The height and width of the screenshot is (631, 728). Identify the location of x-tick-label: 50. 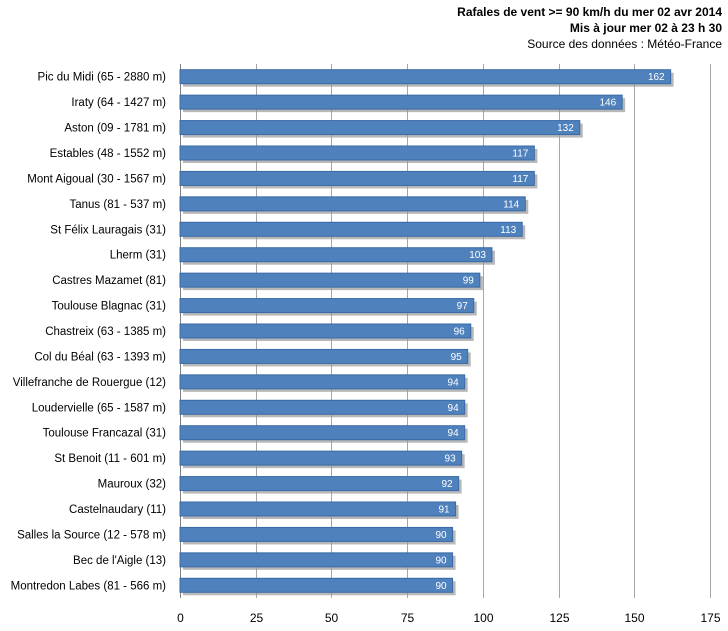
(332, 618).